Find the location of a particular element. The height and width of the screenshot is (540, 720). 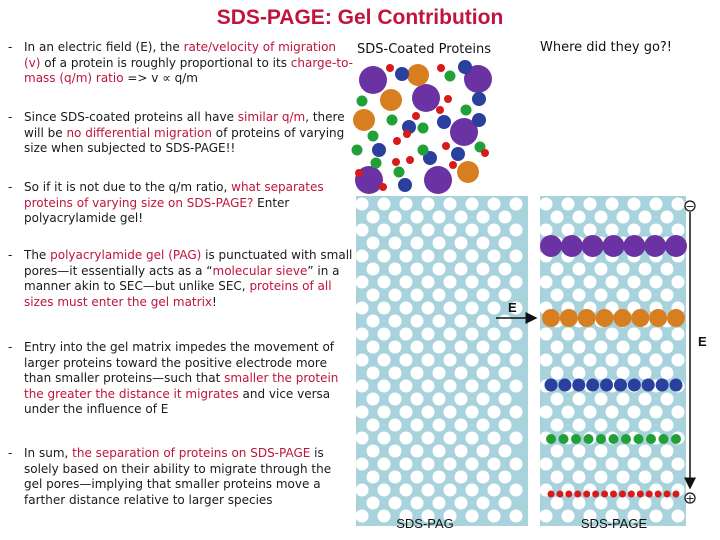

bullet-text: Enter polyacrylamide gel! is located at coordinates (157, 210).